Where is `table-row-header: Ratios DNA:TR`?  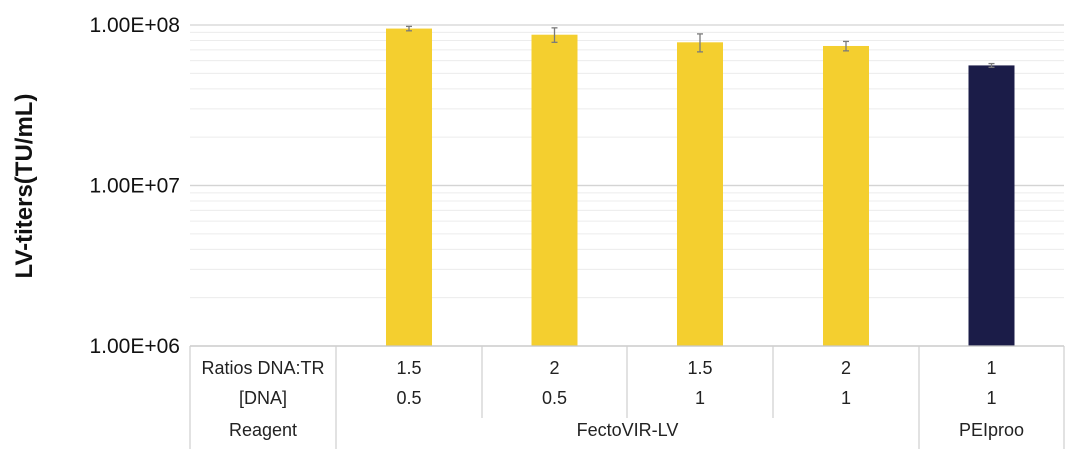
table-row-header: Ratios DNA:TR is located at coordinates (262, 368).